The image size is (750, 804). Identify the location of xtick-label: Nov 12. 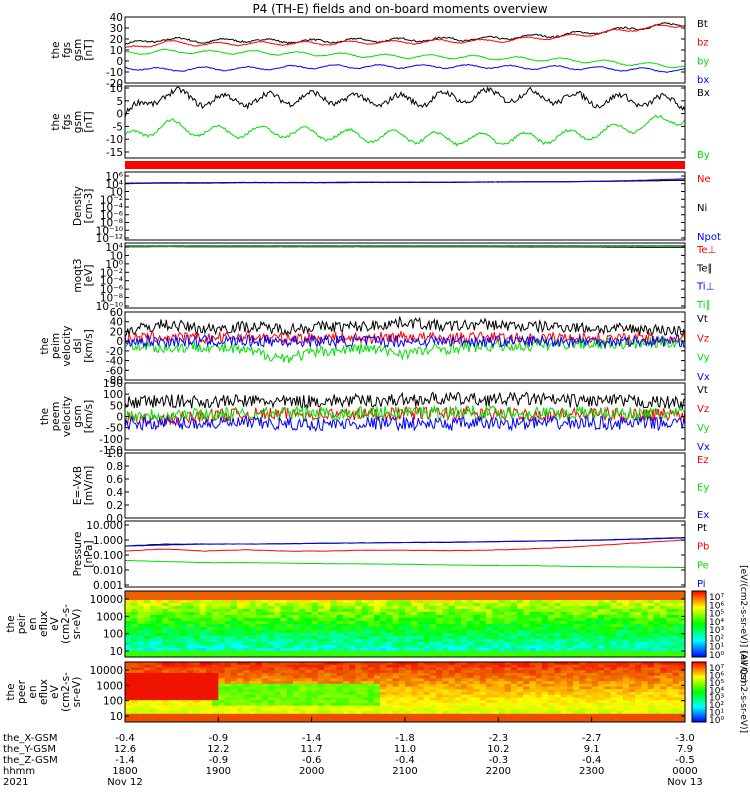
(124, 782).